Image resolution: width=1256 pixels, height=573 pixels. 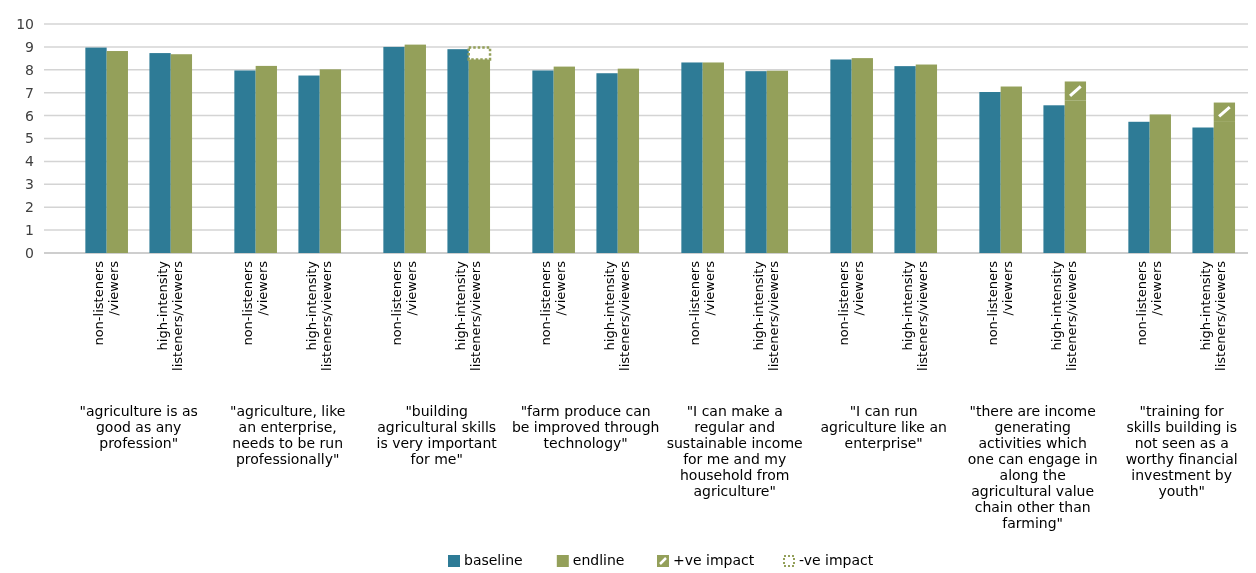 What do you see at coordinates (138, 427) in the screenshot?
I see `text: "agriculture is as good as any profession"` at bounding box center [138, 427].